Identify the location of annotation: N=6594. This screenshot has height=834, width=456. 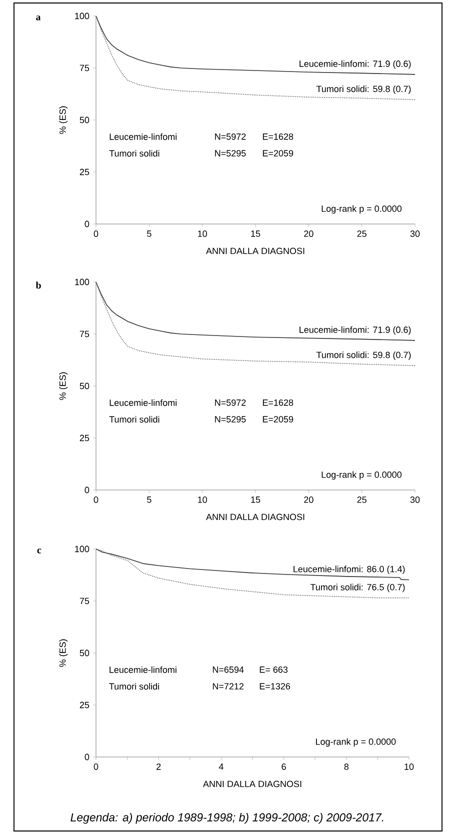
(228, 669).